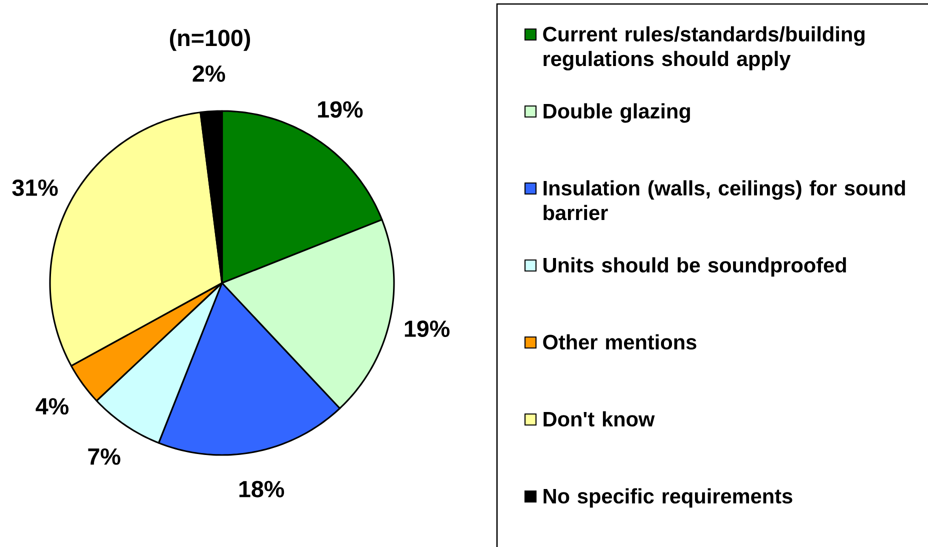 This screenshot has width=928, height=547. What do you see at coordinates (210, 40) in the screenshot?
I see `chart-title: (n=100)` at bounding box center [210, 40].